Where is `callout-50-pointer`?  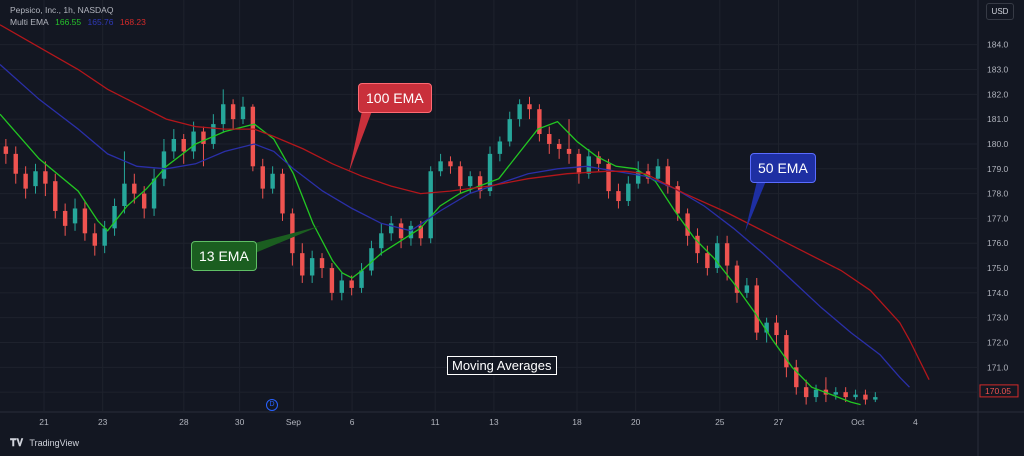
callout-50-pointer is located at coordinates (755, 206).